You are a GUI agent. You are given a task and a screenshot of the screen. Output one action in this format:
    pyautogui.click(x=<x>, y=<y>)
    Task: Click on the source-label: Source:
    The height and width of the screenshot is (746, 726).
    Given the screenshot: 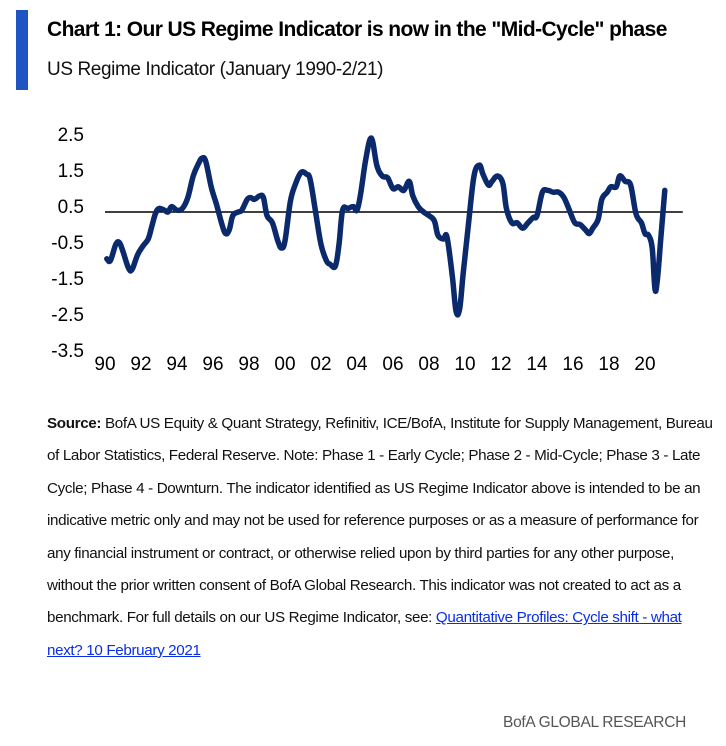 What is the action you would take?
    pyautogui.click(x=74, y=423)
    